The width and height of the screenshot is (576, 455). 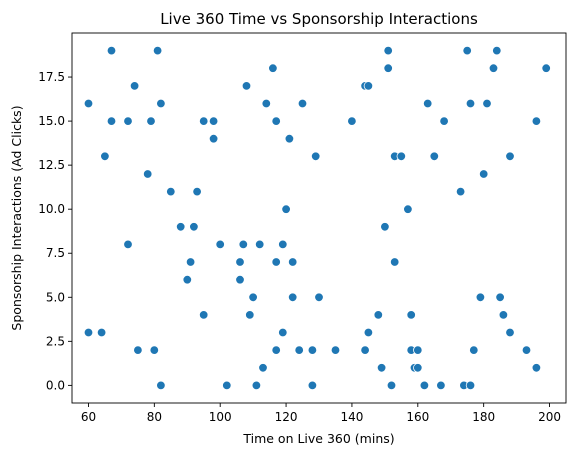 What do you see at coordinates (351, 417) in the screenshot?
I see `x-tick-label: 140` at bounding box center [351, 417].